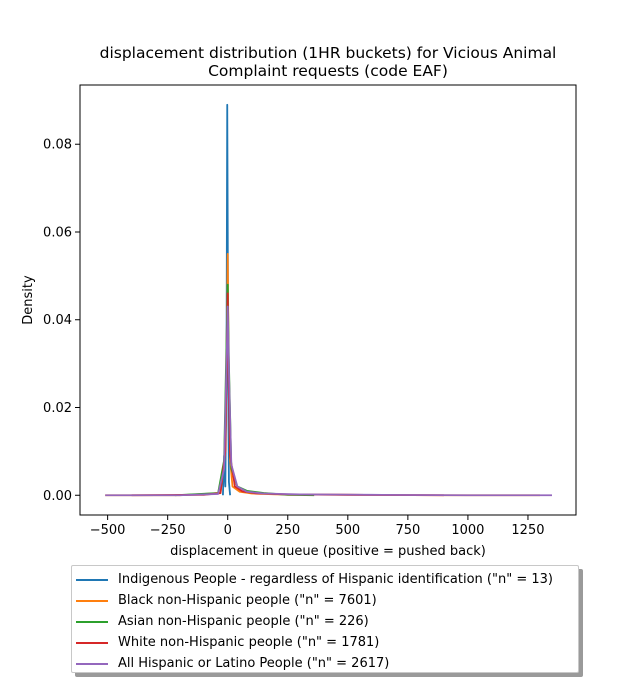 Image resolution: width=640 pixels, height=700 pixels. What do you see at coordinates (247, 600) in the screenshot?
I see `legend-label: Black non-Hispanic people ("n" = 7601)` at bounding box center [247, 600].